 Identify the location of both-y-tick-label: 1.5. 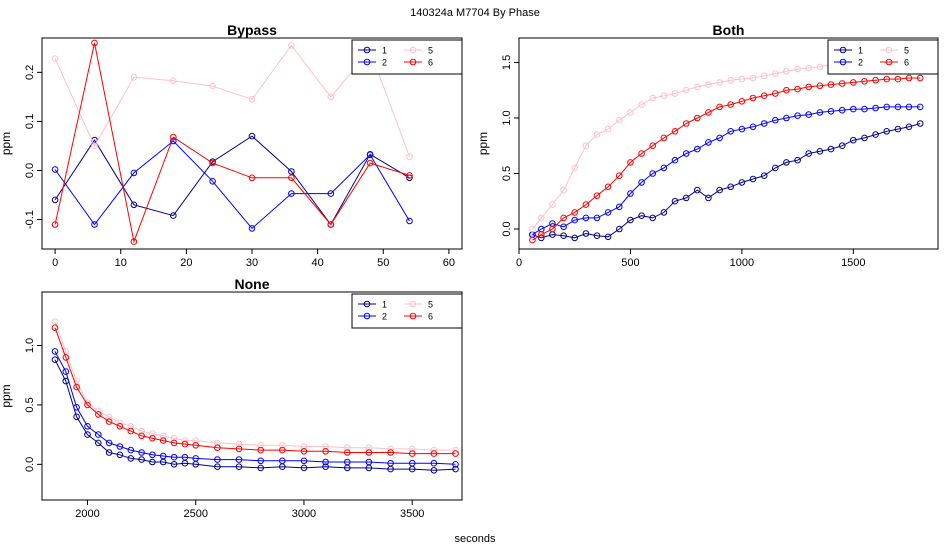
(507, 62).